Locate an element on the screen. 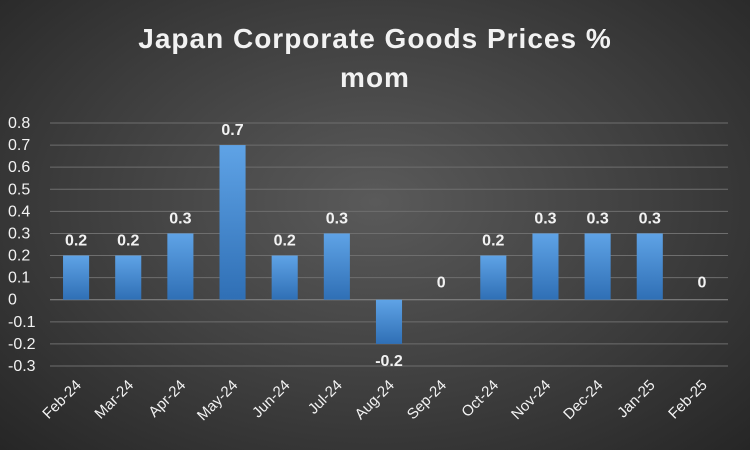 This screenshot has height=450, width=750. x-tick-label: Dec-24 is located at coordinates (583, 400).